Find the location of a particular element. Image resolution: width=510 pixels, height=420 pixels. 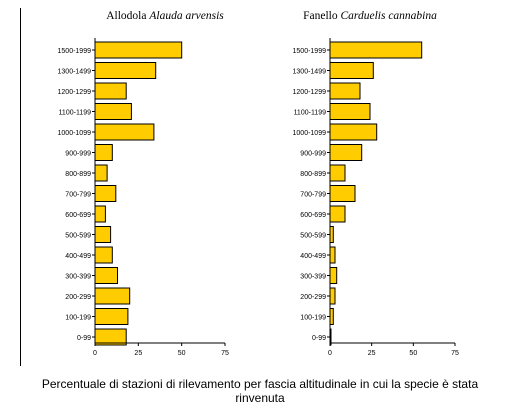

chart-title-latin-name: Alauda arvensis is located at coordinates (186, 16).